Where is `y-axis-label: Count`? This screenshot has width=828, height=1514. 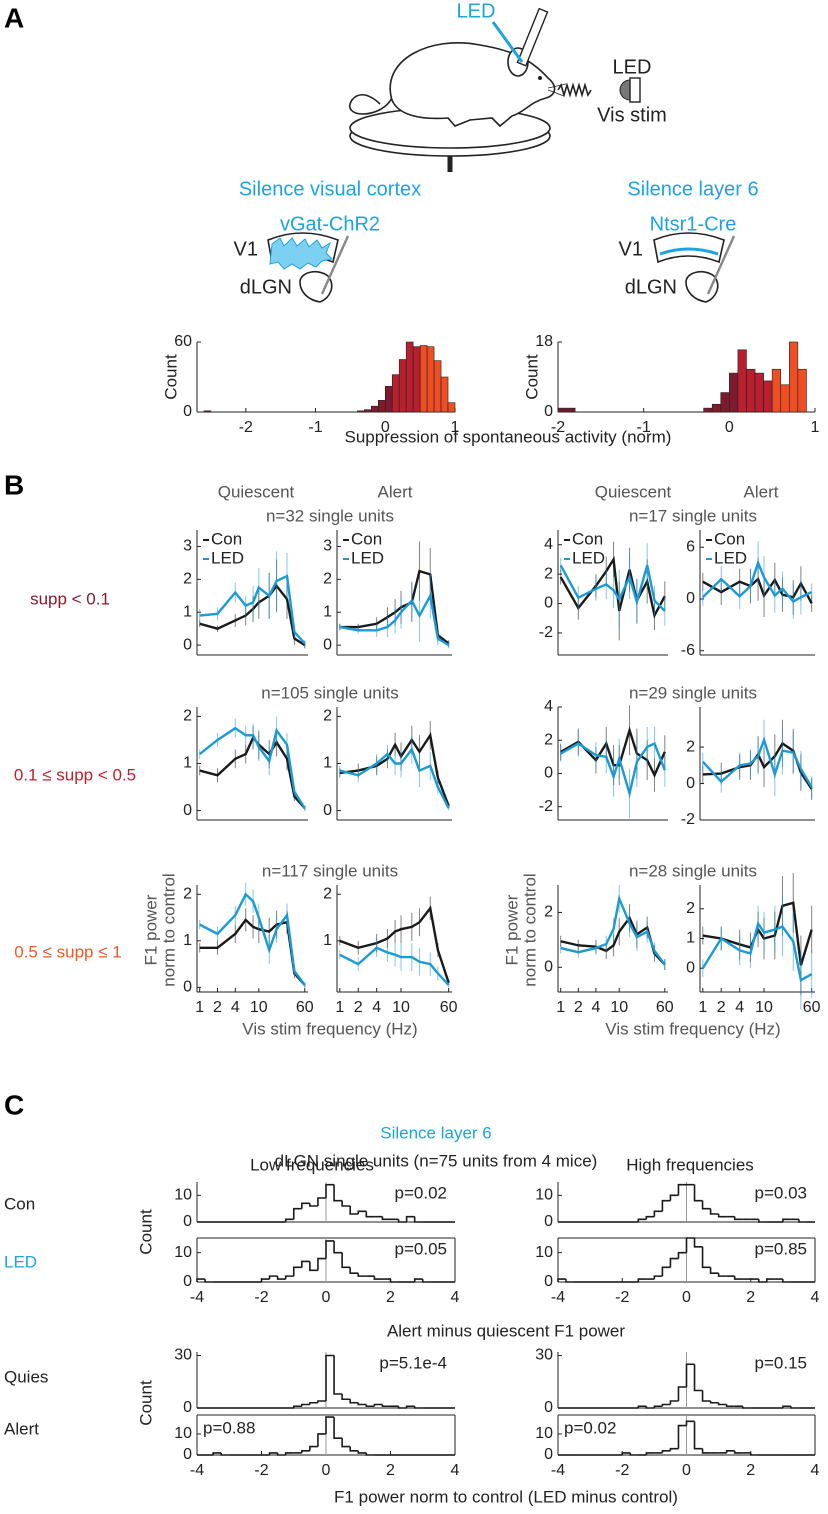
y-axis-label: Count is located at coordinates (170, 377).